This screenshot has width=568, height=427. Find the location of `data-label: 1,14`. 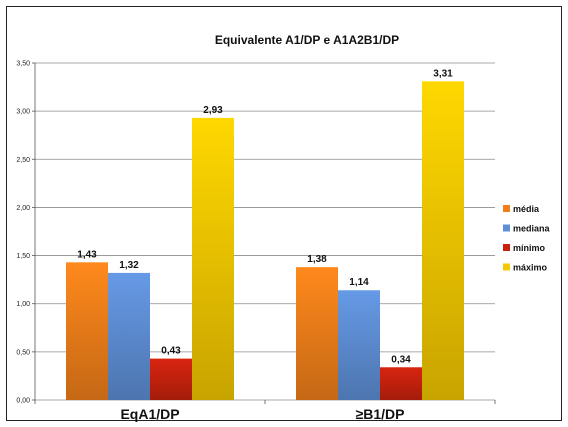

data-label: 1,14 is located at coordinates (359, 282).